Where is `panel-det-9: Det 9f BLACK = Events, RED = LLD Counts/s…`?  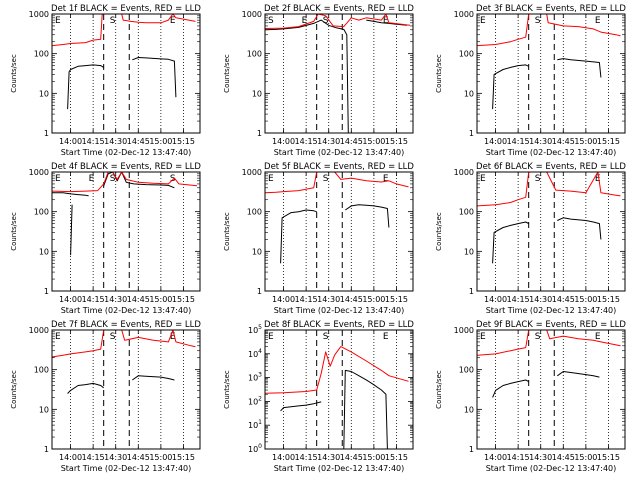
panel-det-9: Det 9f BLACK = Events, RED = LLD Counts/s… is located at coordinates (530, 396).